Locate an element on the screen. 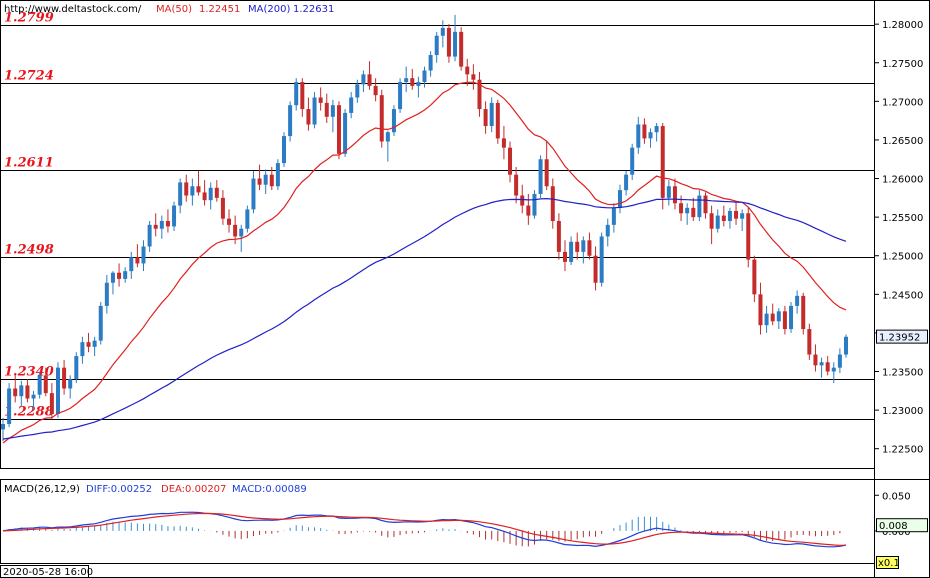 This screenshot has height=578, width=930. price-tick-label: 1.23500 is located at coordinates (902, 373).